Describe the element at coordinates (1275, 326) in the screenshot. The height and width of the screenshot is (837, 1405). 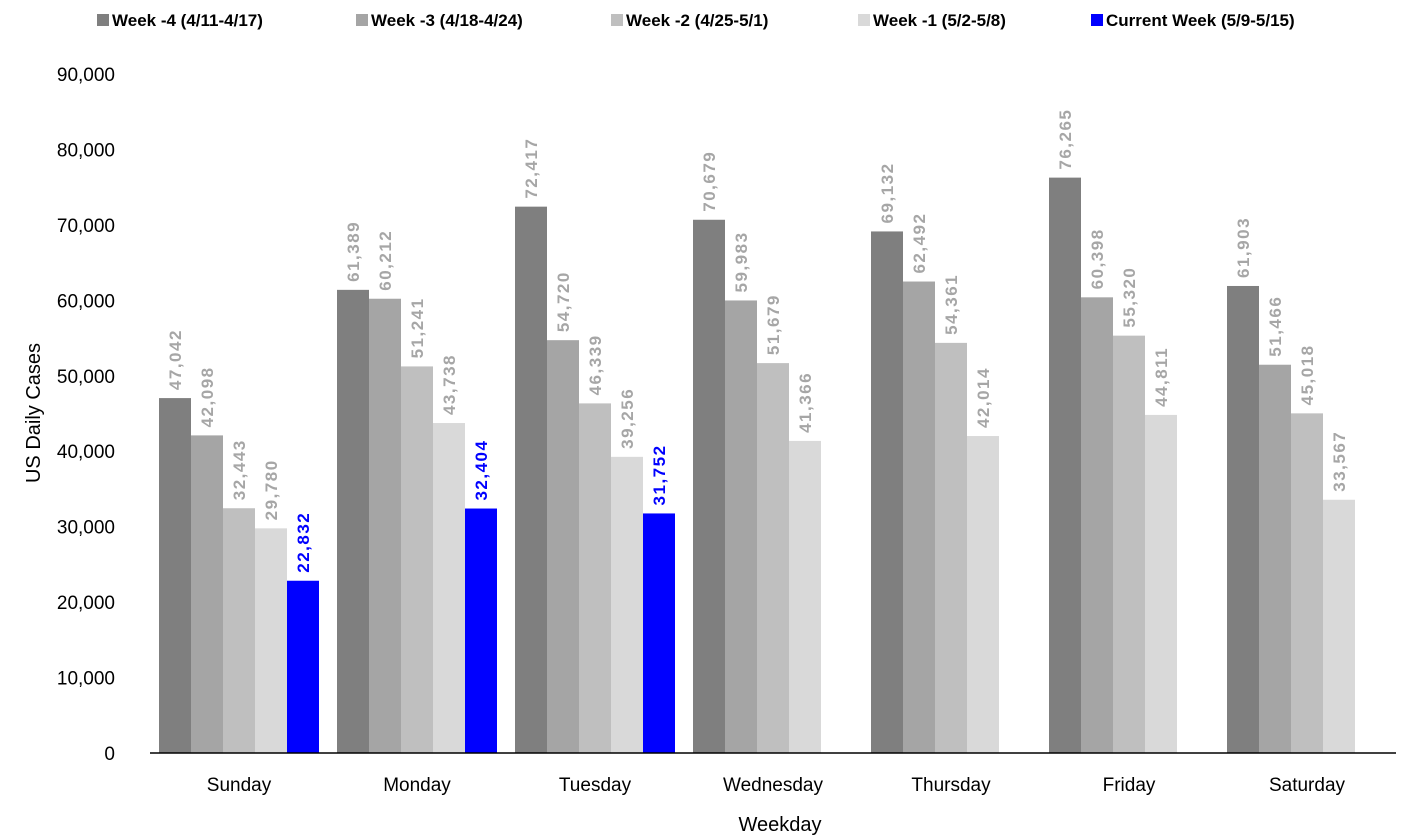
I see `data-label: 51,466` at that location.